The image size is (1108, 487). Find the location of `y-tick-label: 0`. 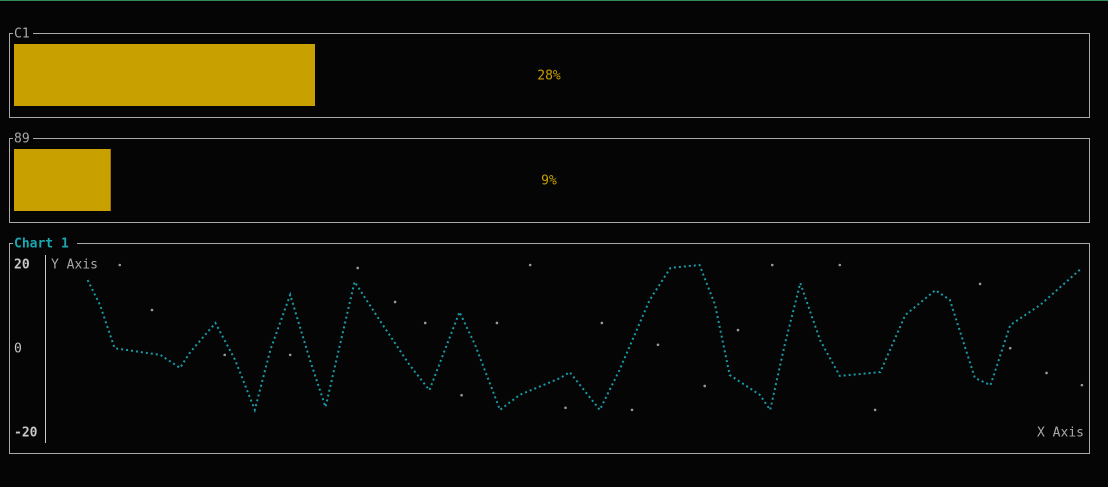

y-tick-label: 0 is located at coordinates (18, 349).